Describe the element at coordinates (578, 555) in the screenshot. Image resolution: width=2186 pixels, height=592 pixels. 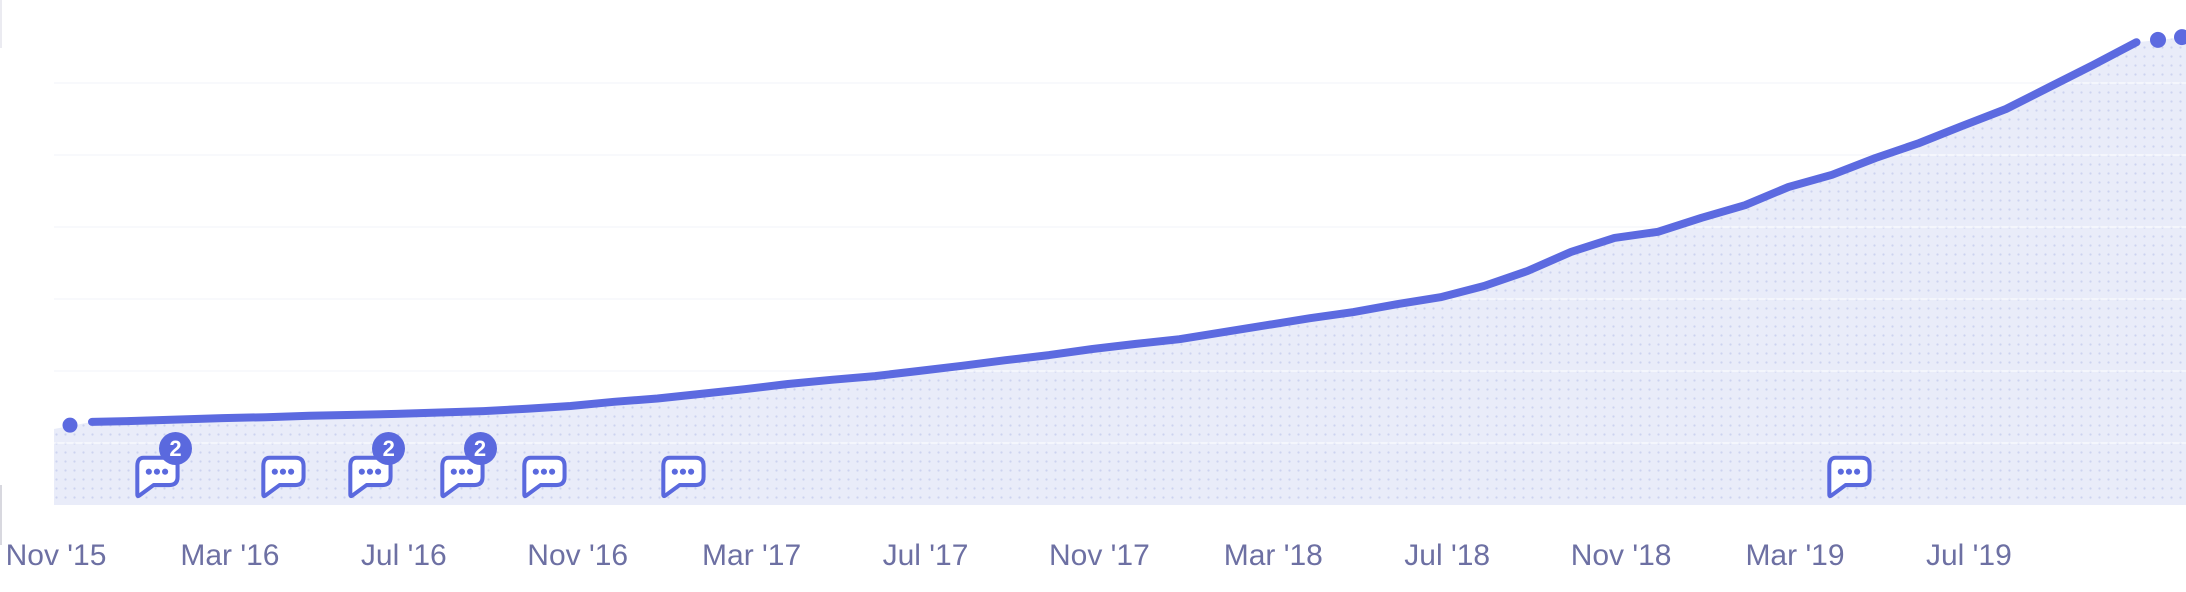
I see `x-axis-label: Nov '16` at that location.